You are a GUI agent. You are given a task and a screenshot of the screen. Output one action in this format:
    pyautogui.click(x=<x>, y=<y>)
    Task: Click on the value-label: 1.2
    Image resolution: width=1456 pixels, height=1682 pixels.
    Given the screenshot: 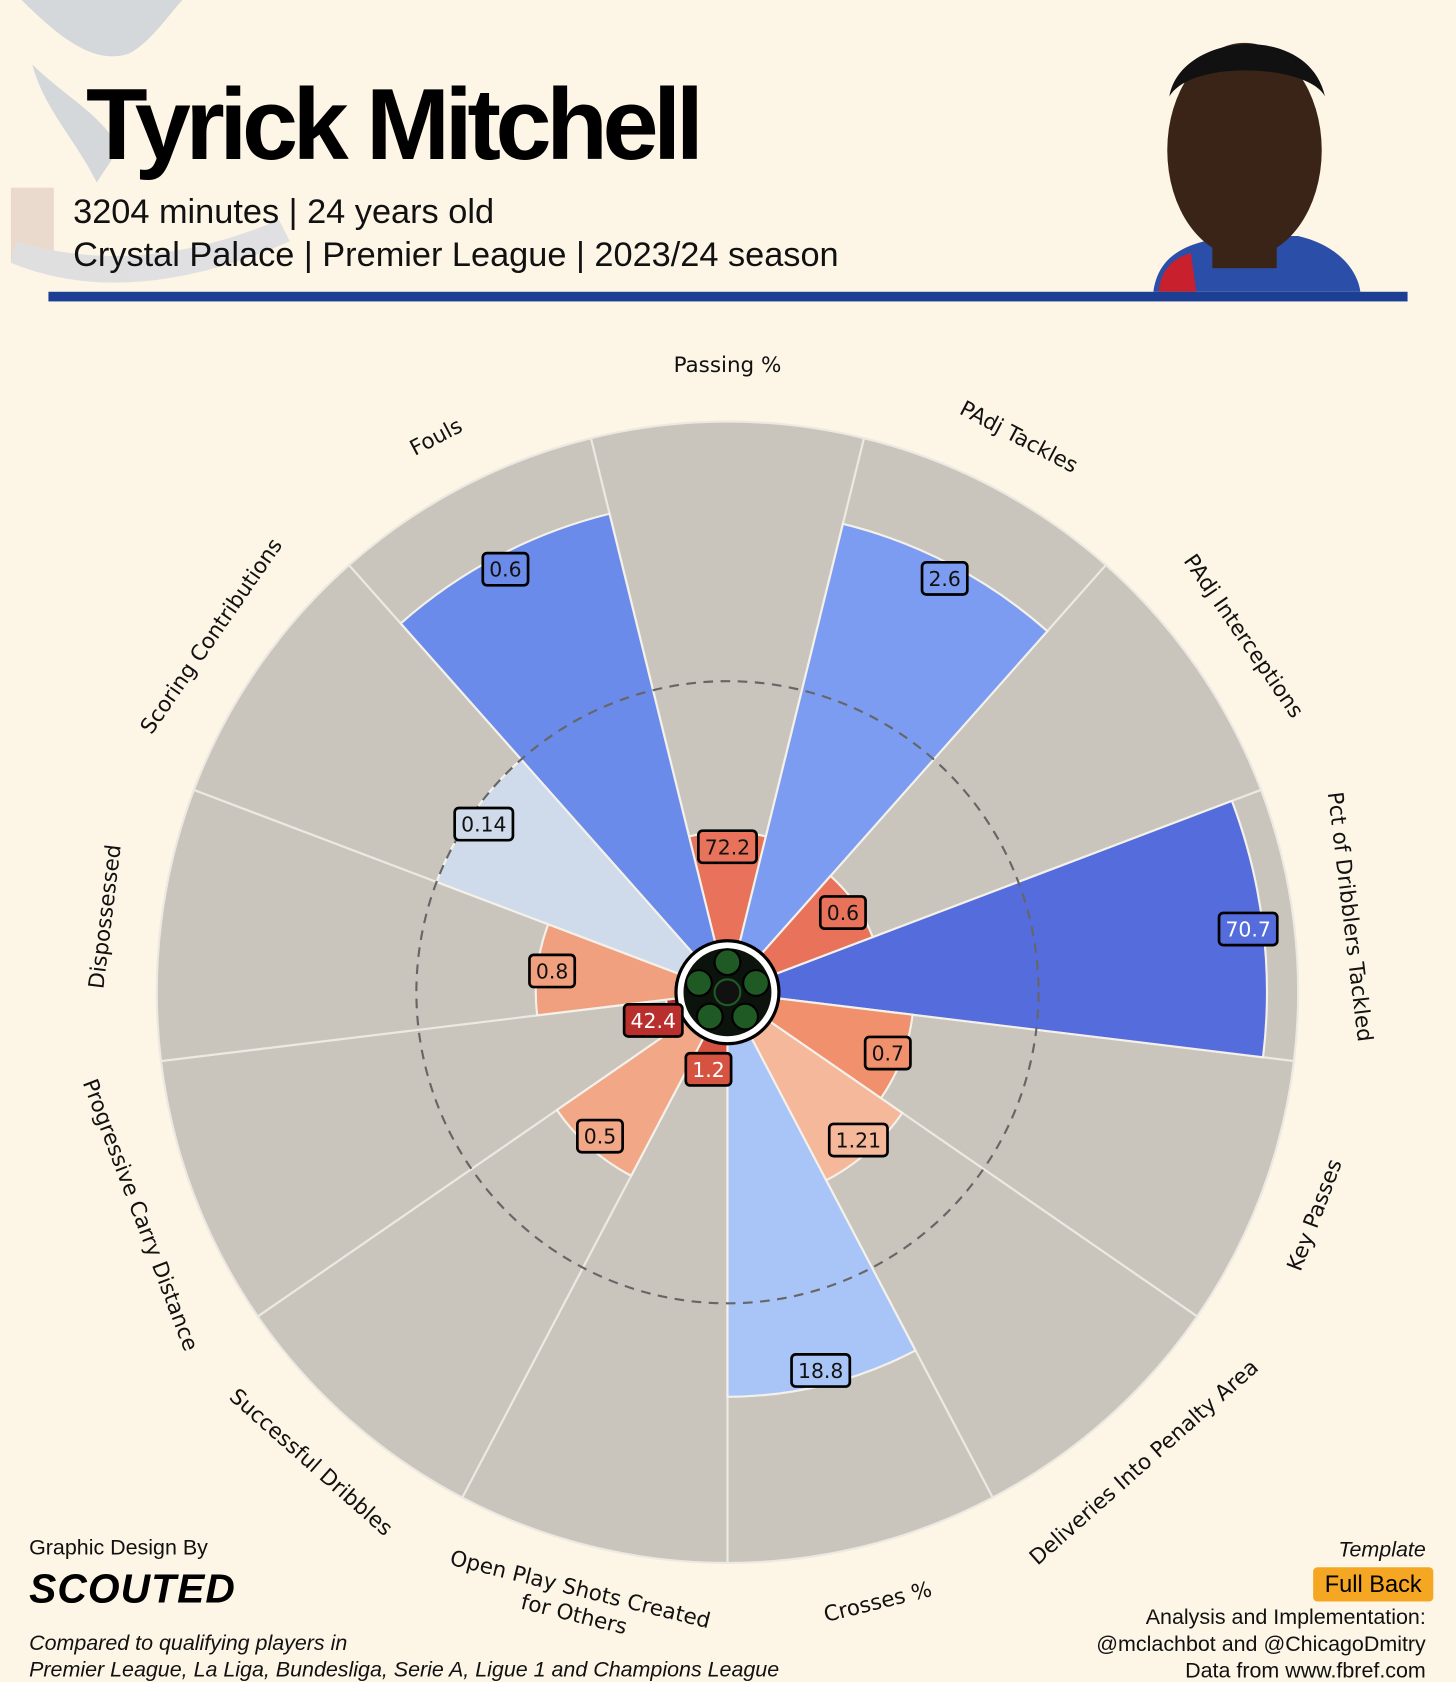 What is the action you would take?
    pyautogui.click(x=708, y=1070)
    